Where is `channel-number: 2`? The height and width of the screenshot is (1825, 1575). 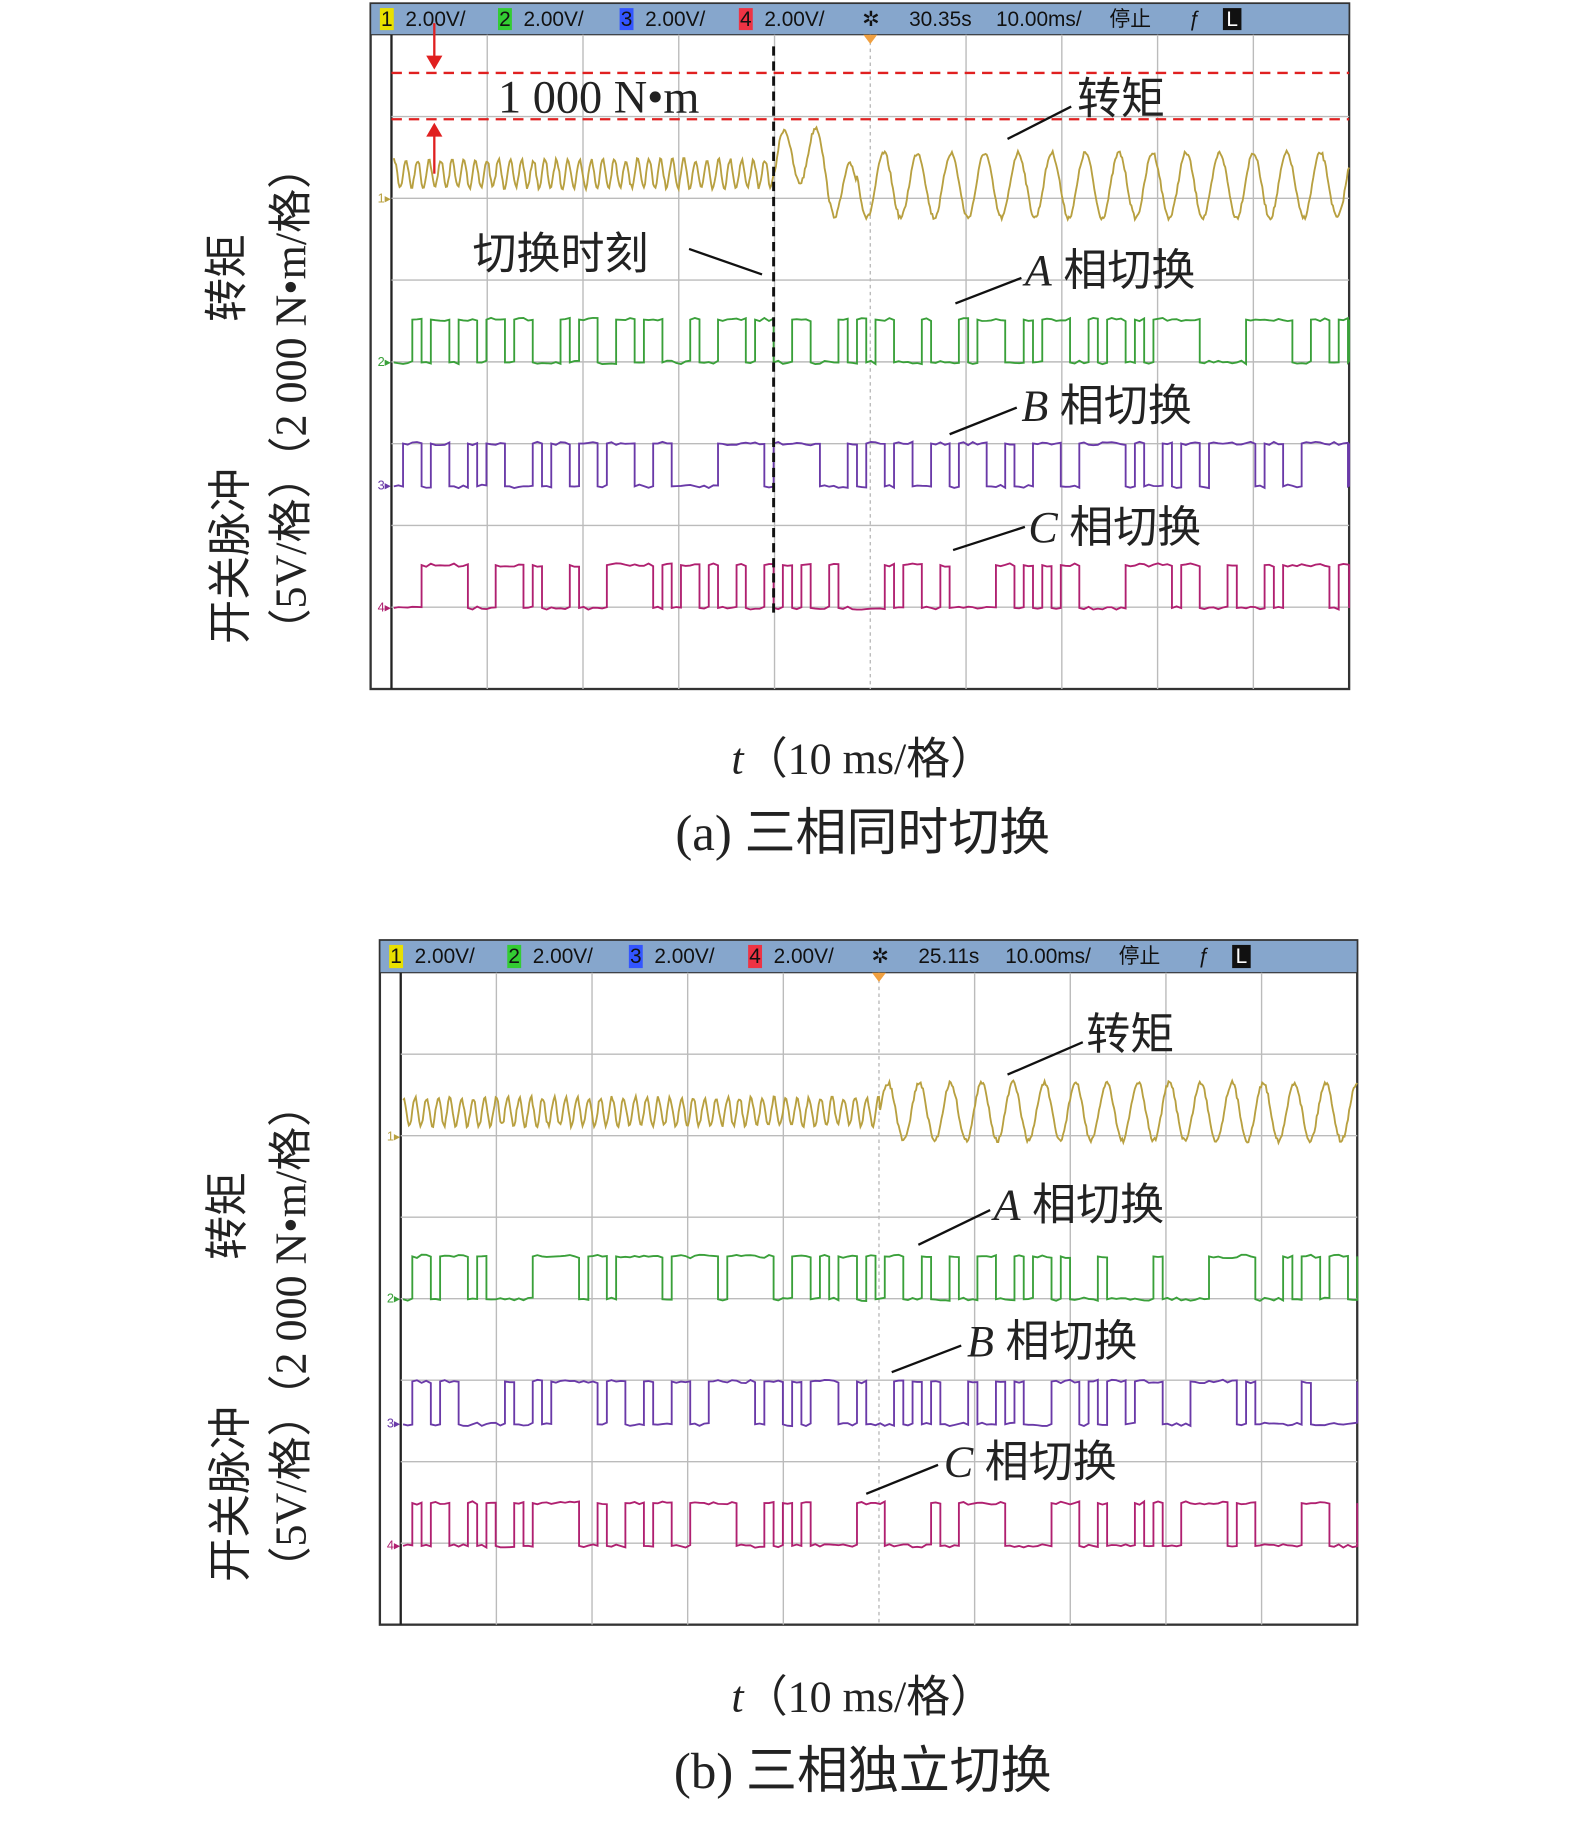 channel-number: 2 is located at coordinates (514, 956).